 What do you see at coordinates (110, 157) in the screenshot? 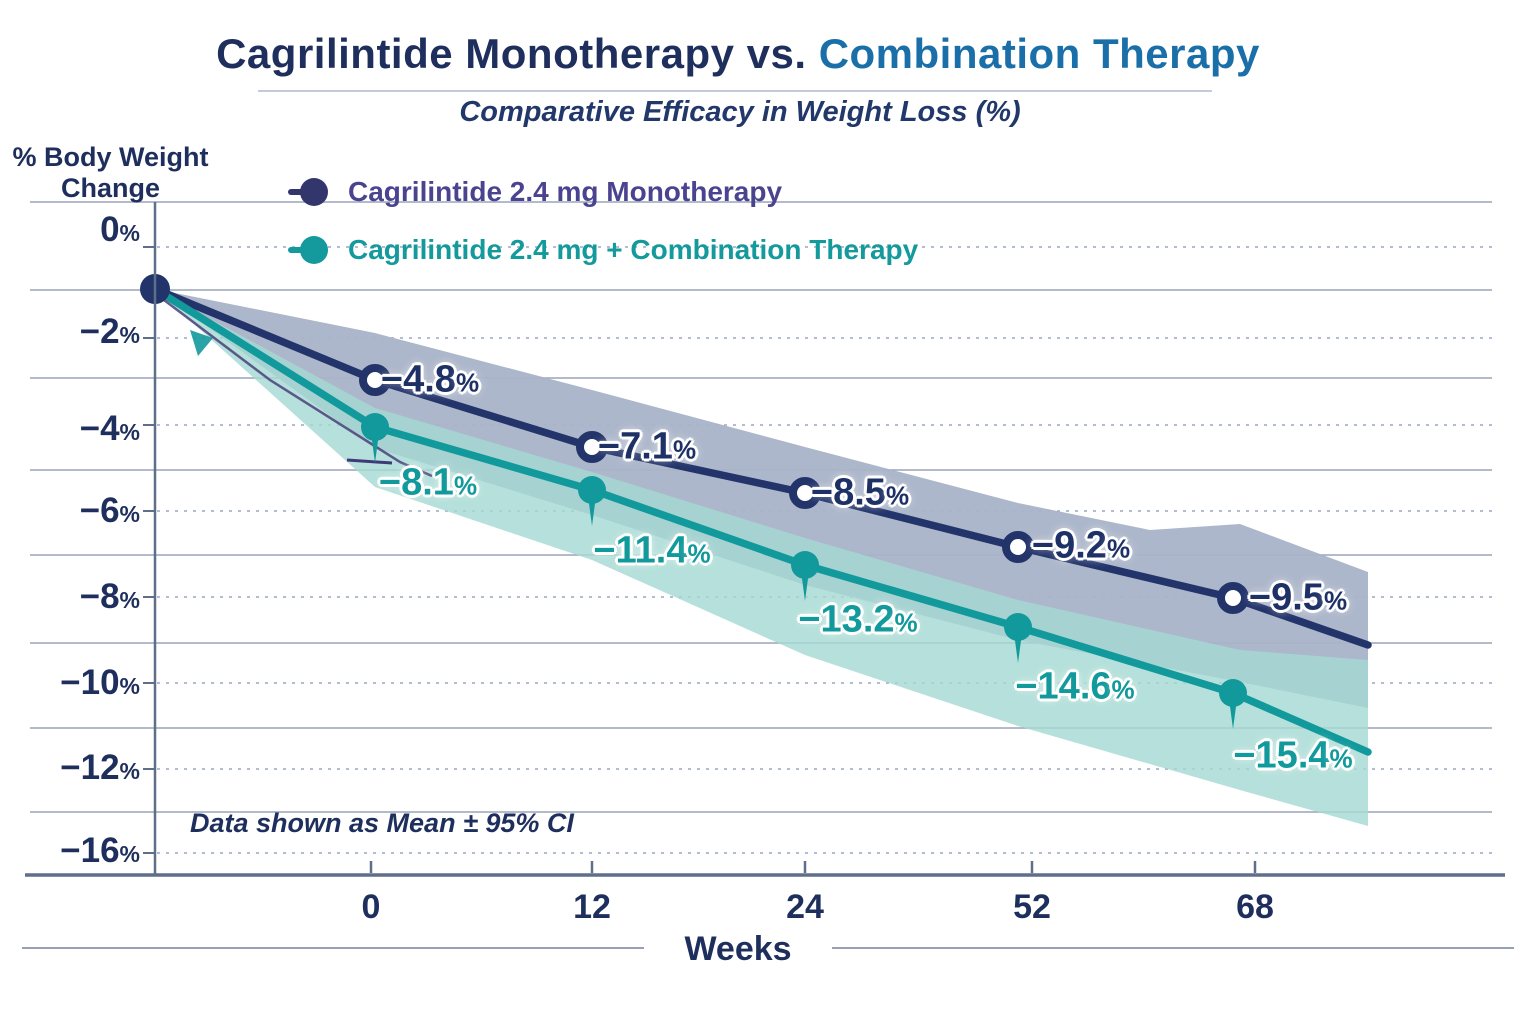
I see `y-axis-caption-line1: % Body Weight` at bounding box center [110, 157].